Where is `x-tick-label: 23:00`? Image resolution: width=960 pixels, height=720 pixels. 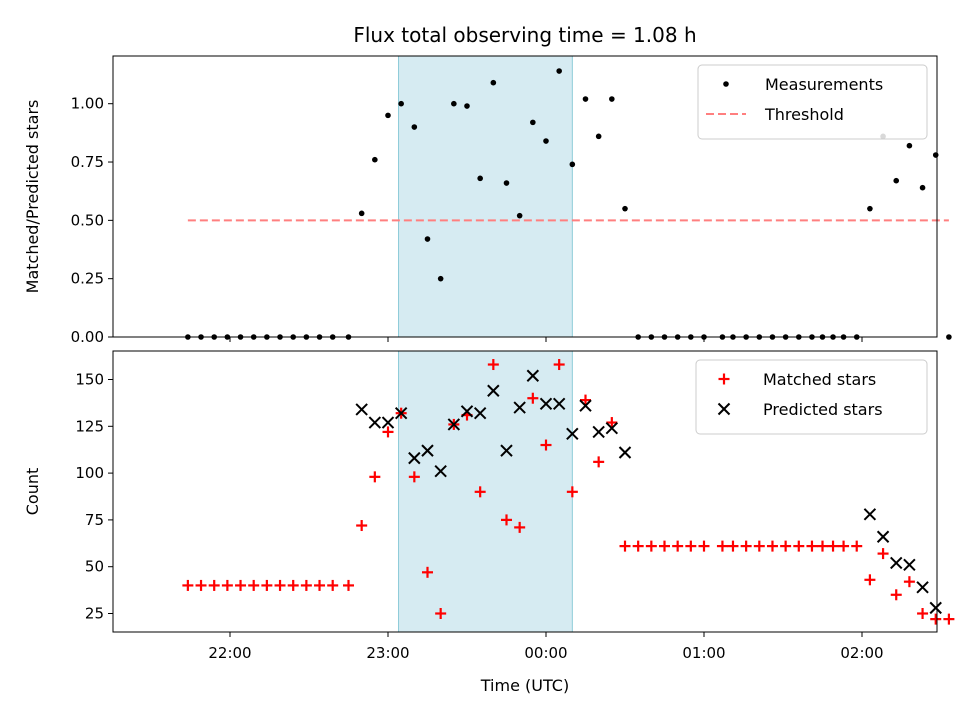 x-tick-label: 23:00 is located at coordinates (387, 653).